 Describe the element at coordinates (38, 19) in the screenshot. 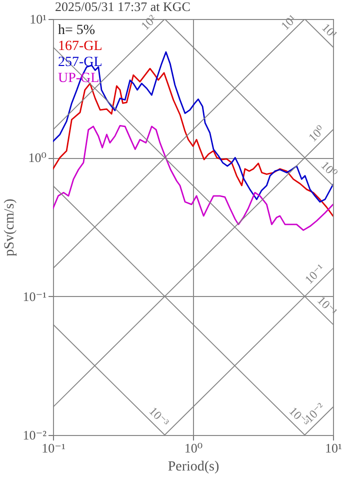

I see `y-tick-label: 10¹` at that location.